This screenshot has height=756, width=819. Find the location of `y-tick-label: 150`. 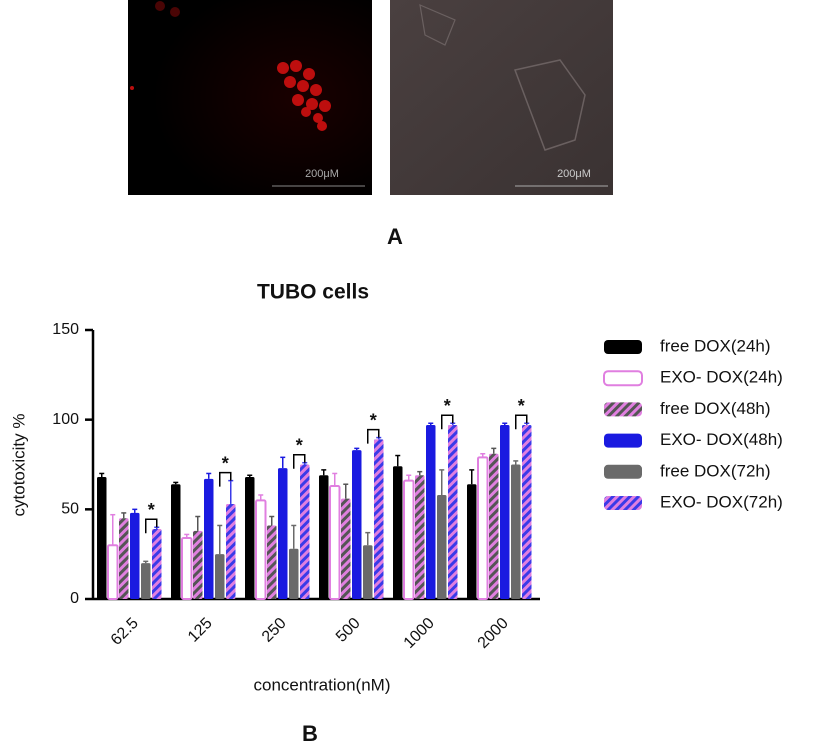

y-tick-label: 150 is located at coordinates (65, 329).